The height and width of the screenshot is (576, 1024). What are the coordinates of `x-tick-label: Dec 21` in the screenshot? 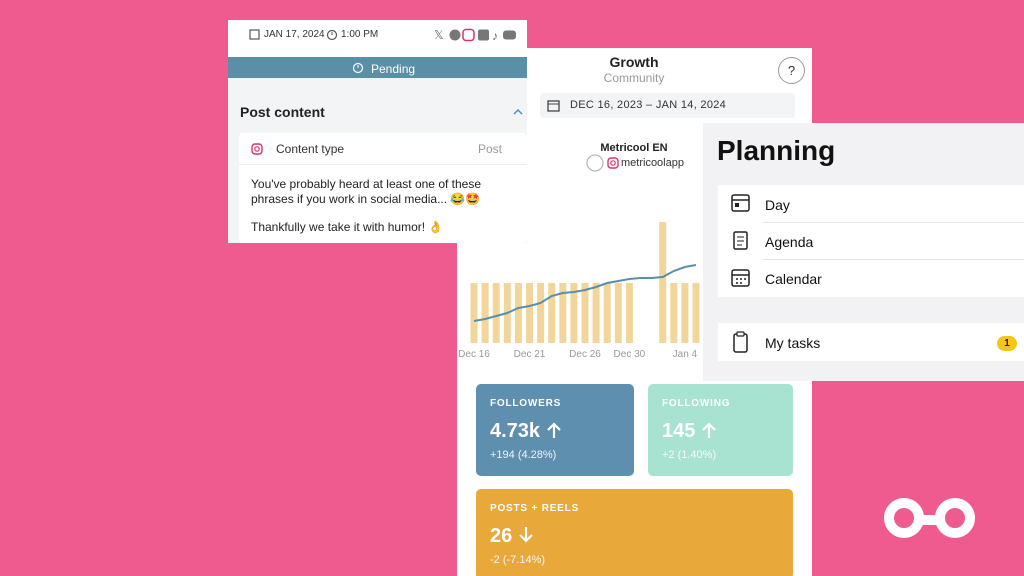 It's located at (530, 354).